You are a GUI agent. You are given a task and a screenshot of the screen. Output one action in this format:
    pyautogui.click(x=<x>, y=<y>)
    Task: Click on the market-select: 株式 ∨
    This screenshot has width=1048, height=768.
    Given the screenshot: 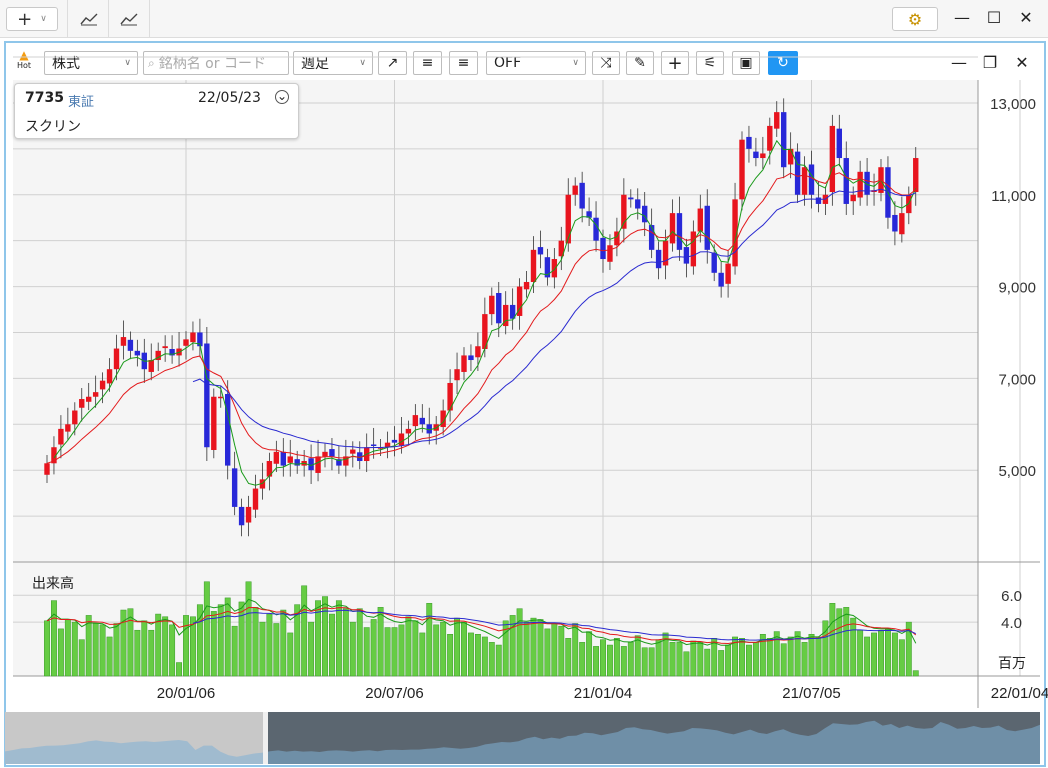 What is the action you would take?
    pyautogui.click(x=91, y=63)
    